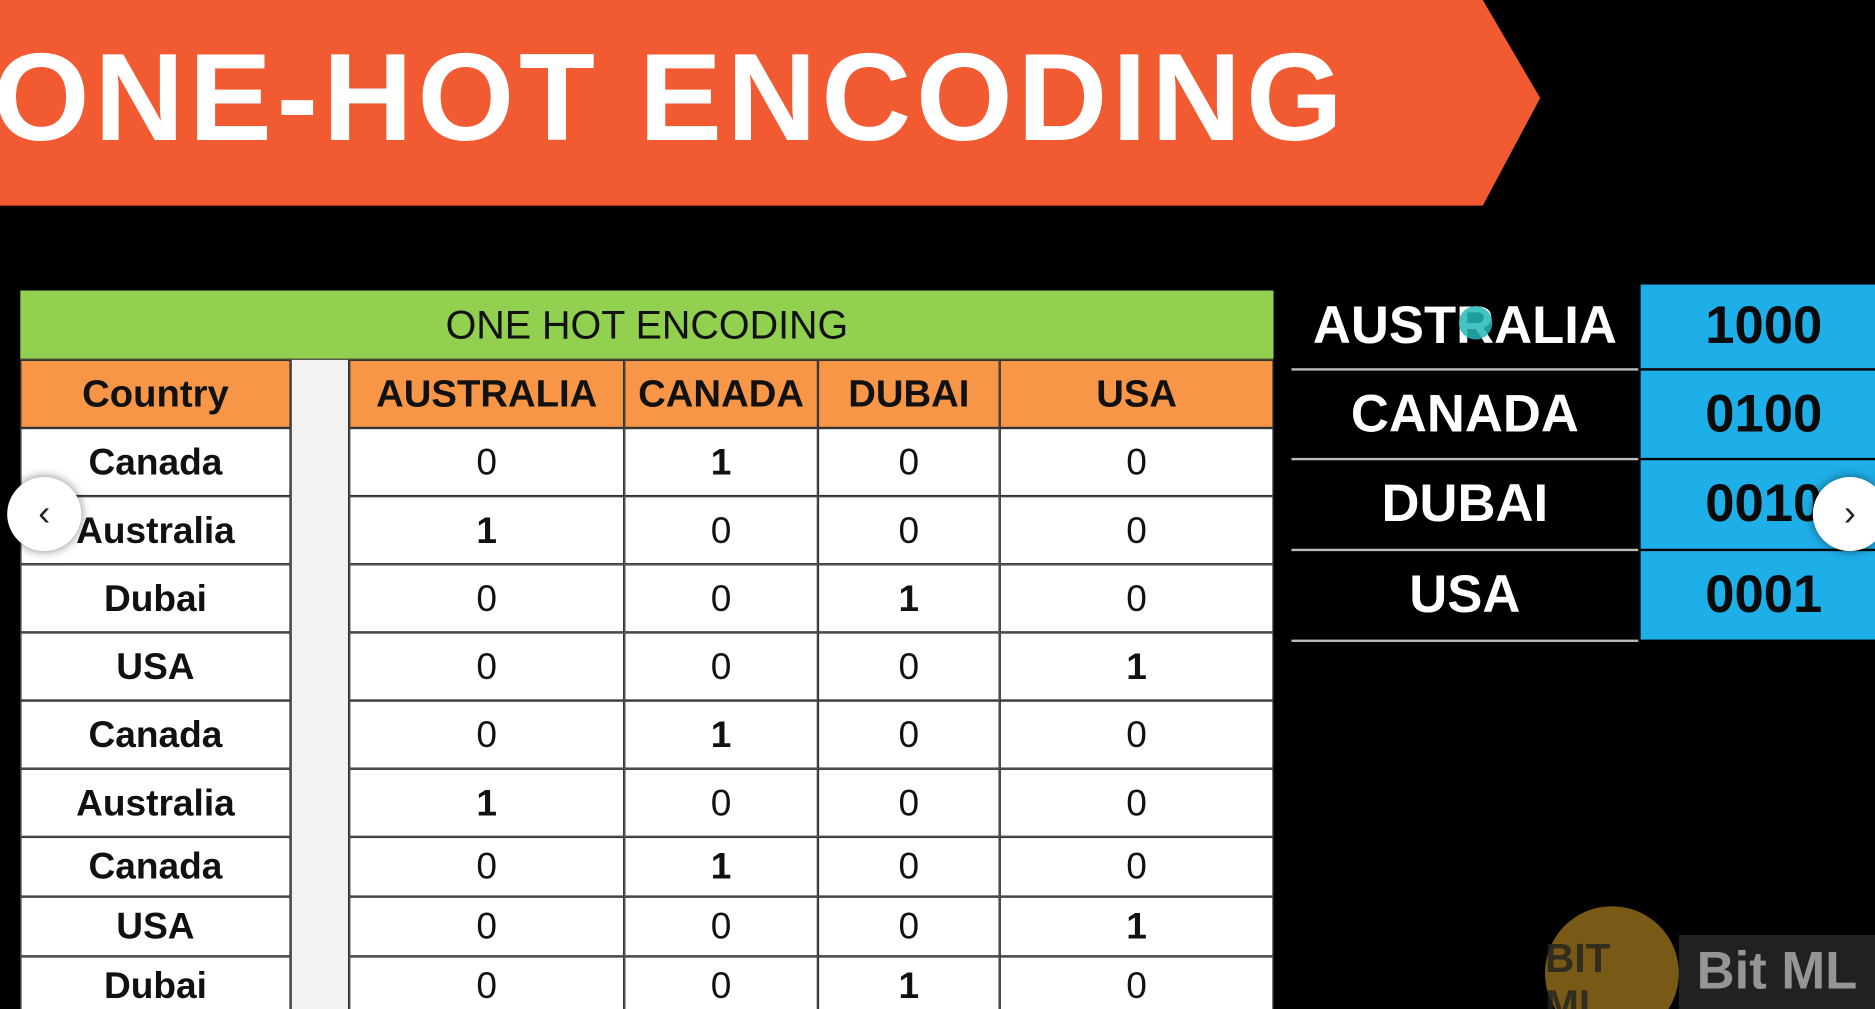 This screenshot has width=1875, height=1009. Describe the element at coordinates (647, 325) in the screenshot. I see `table-title: ONE HOT ENCODING` at that location.